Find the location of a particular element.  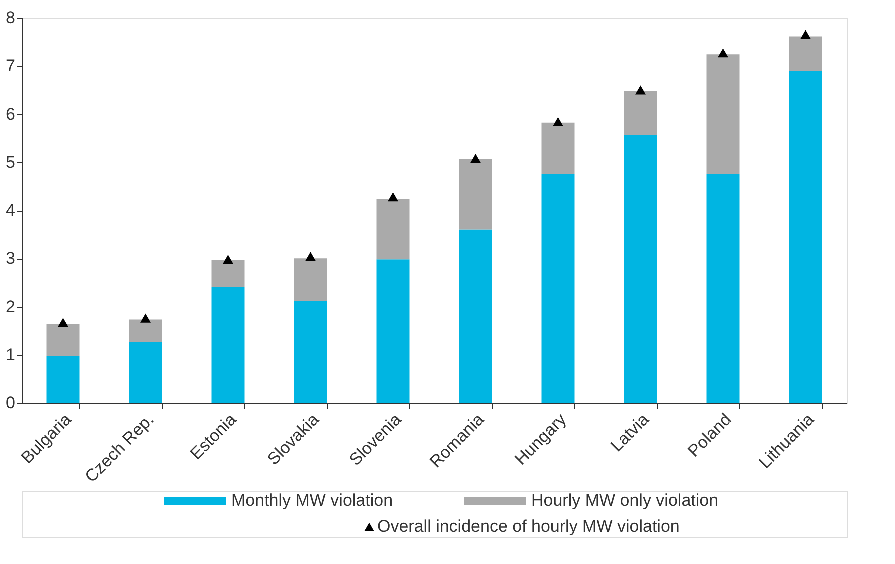

y-tick-label: 4 is located at coordinates (11, 210).